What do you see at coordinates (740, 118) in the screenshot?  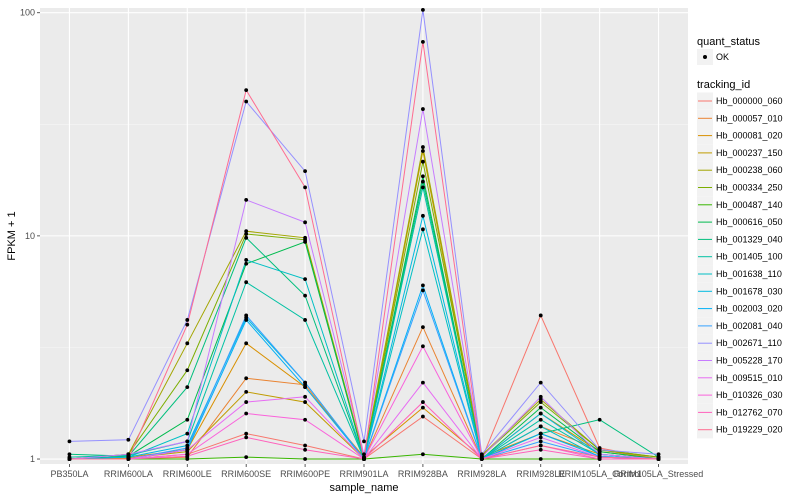 I see `legend-entry: Hb_000057_010` at bounding box center [740, 118].